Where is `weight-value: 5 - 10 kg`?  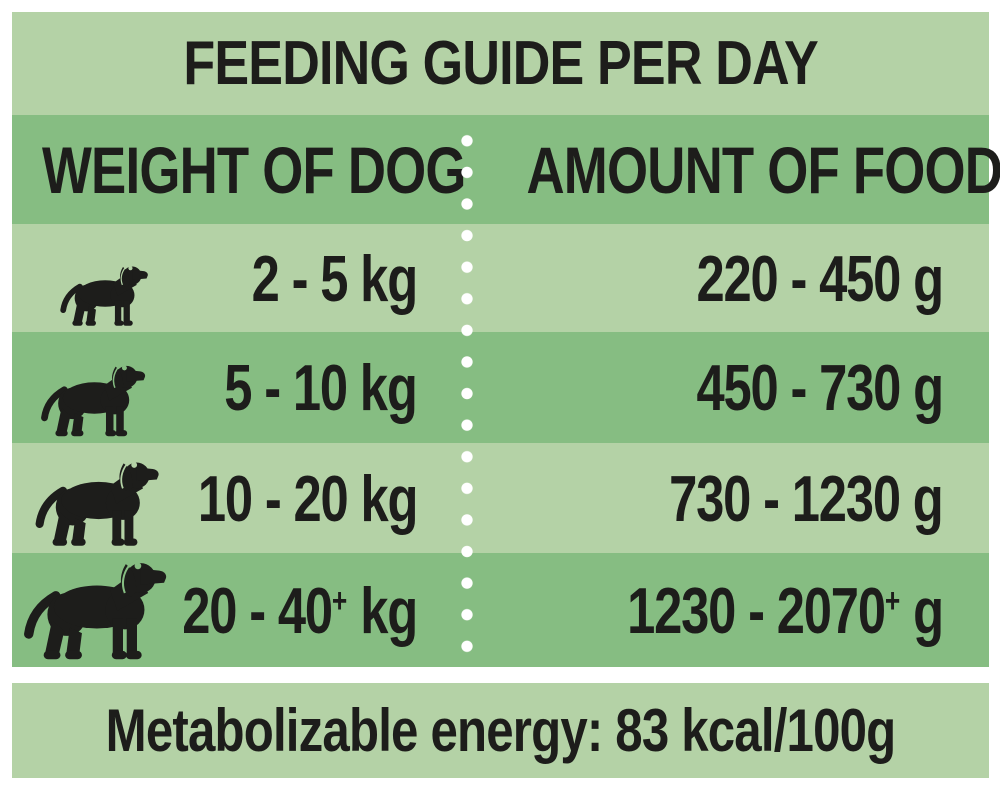
weight-value: 5 - 10 kg is located at coordinates (322, 387).